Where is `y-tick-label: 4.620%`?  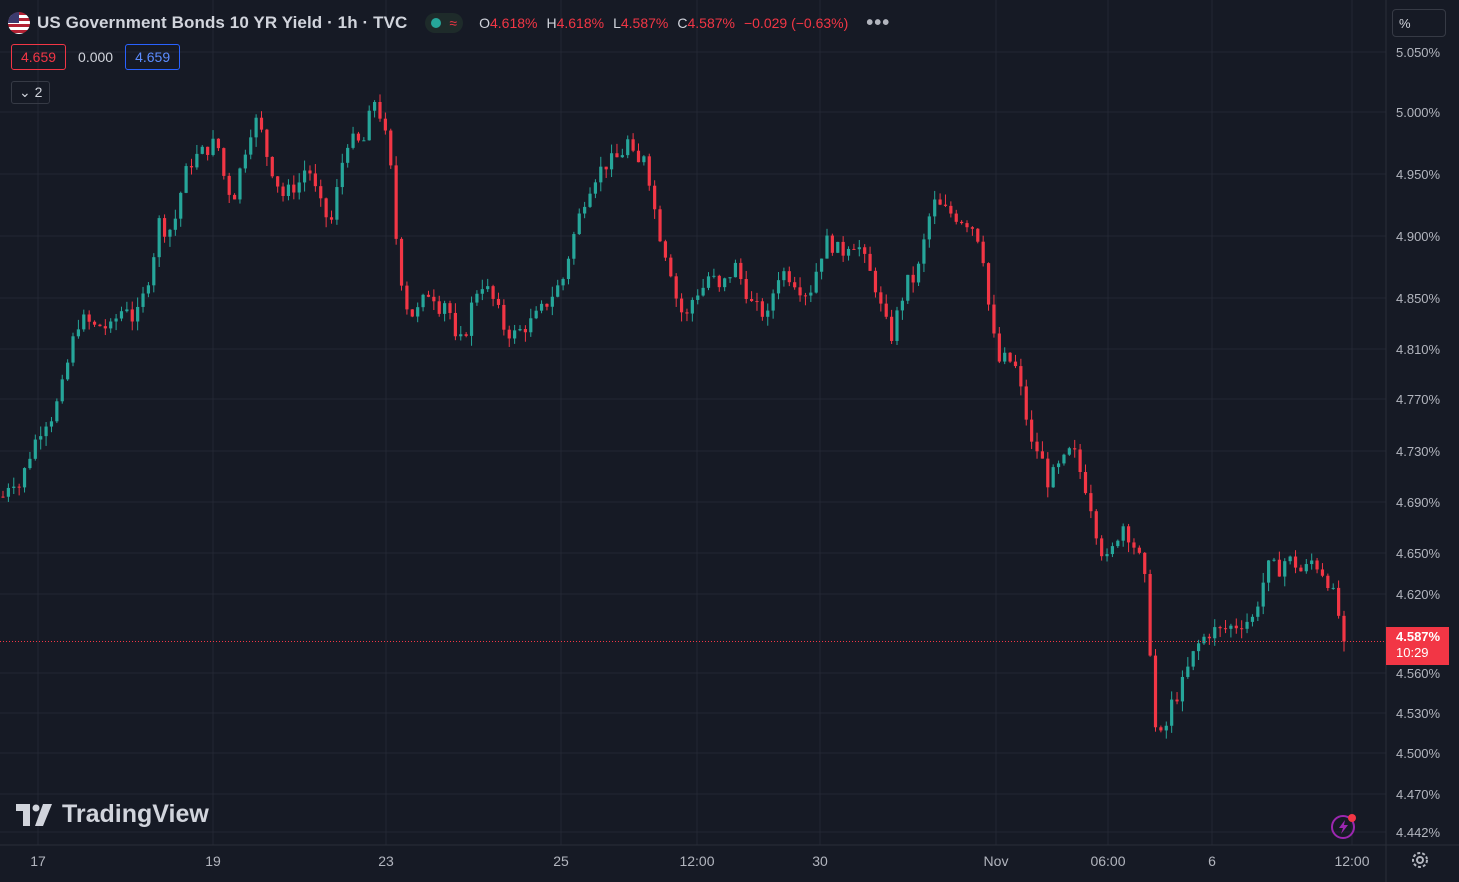
y-tick-label: 4.620% is located at coordinates (1418, 594).